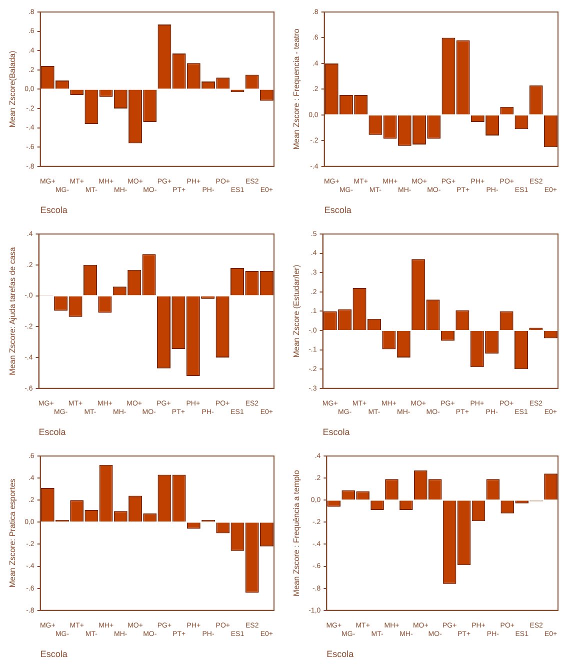  Describe the element at coordinates (13, 533) in the screenshot. I see `y-axis-title: Mean Zscore: Pratica esportes` at that location.